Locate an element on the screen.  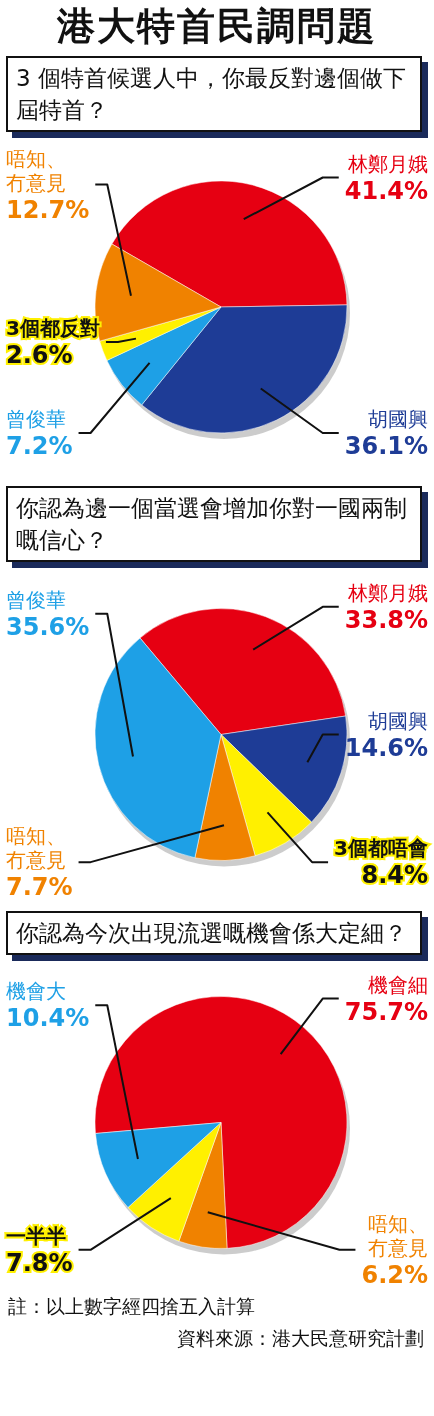
chart-subtitle: 3 個特首候選人中，你最反對邊個做下屆特首？ is located at coordinates (214, 94).